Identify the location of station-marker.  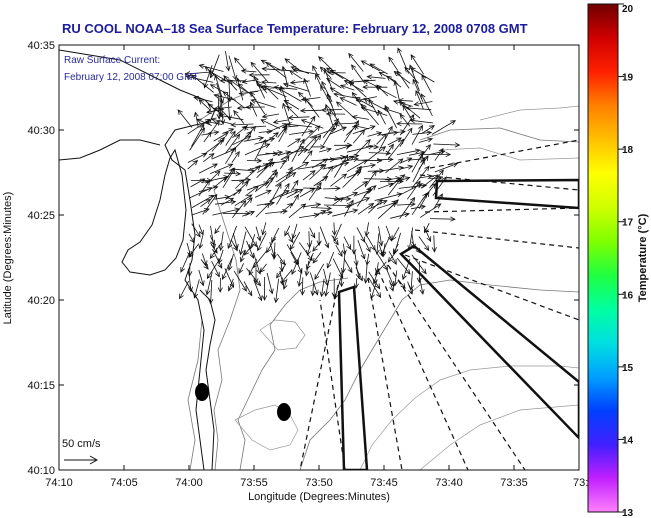
(202, 392).